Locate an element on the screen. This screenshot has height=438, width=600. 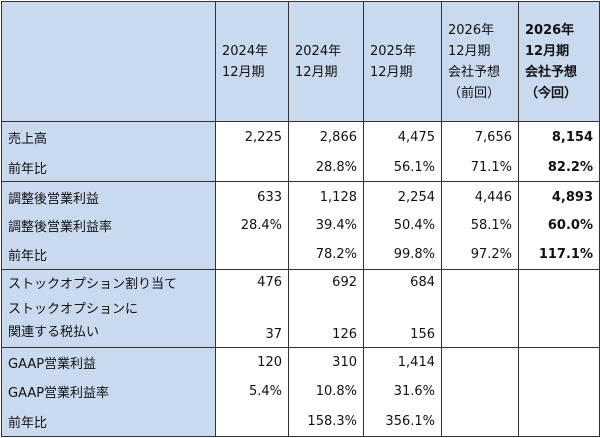
table-row-revenue-yoy: 前年比 28.8% 56.1% 71.1% 82.2% is located at coordinates (300, 167).